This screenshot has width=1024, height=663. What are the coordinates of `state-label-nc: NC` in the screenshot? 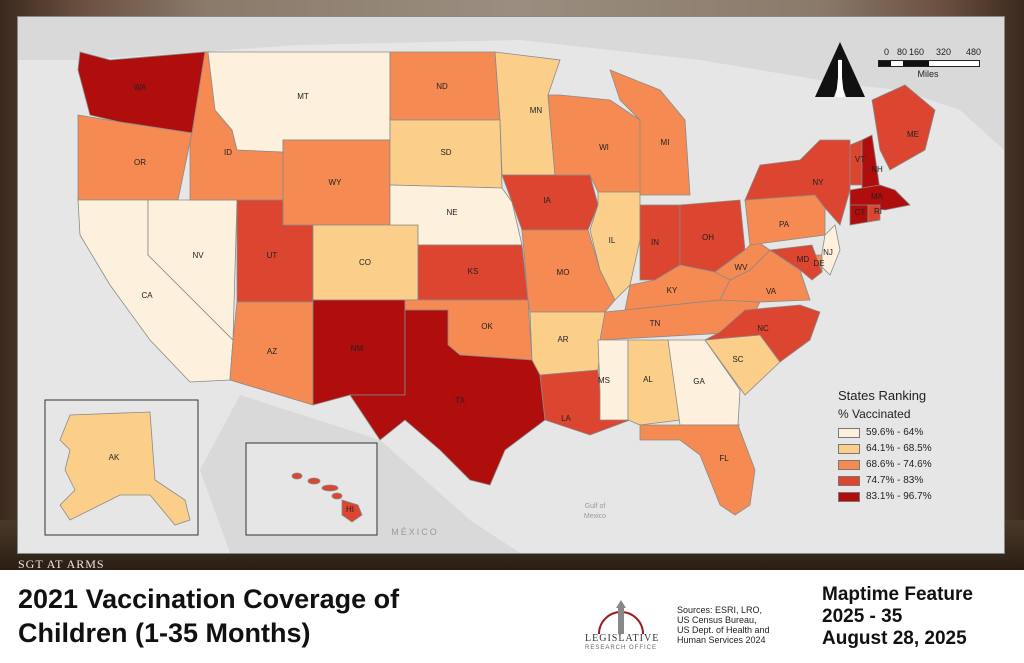 It's located at (763, 328).